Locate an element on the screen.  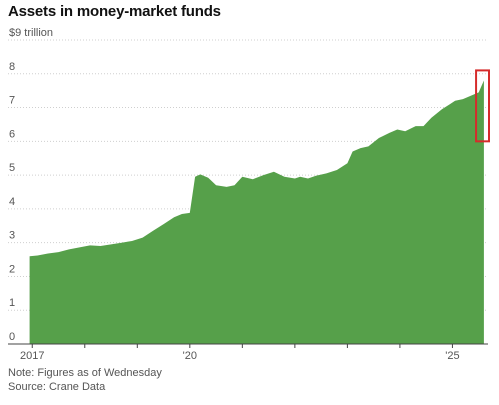
y-tick-label: $9 trillion is located at coordinates (31, 33).